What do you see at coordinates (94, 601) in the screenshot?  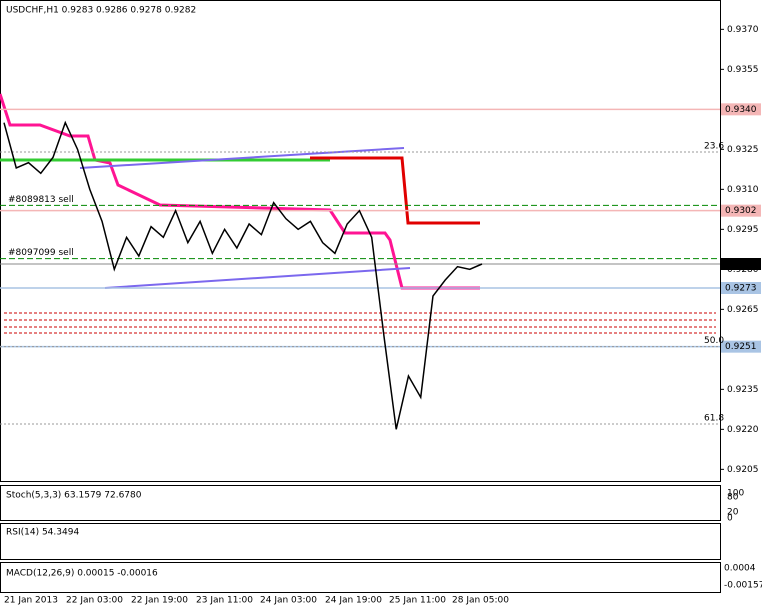 I see `time-label: 22 Jan 03:00` at bounding box center [94, 601].